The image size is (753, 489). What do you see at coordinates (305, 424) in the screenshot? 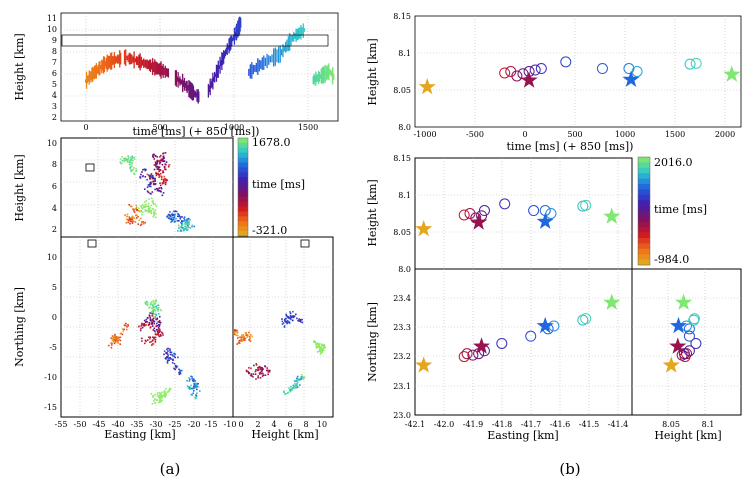
I see `a-nh-xtick: 8` at bounding box center [305, 424].